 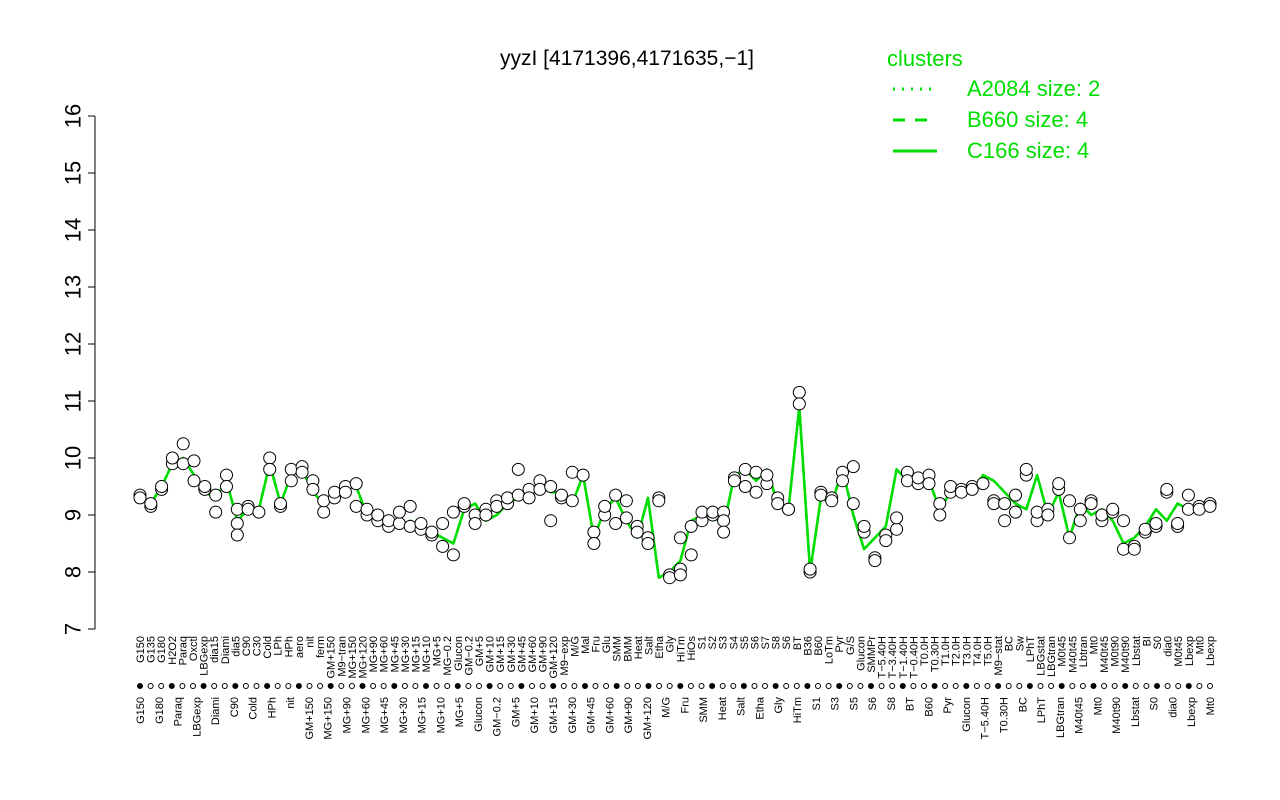 What do you see at coordinates (498, 716) in the screenshot?
I see `x-tick-label-lower: GM−0.2` at bounding box center [498, 716].